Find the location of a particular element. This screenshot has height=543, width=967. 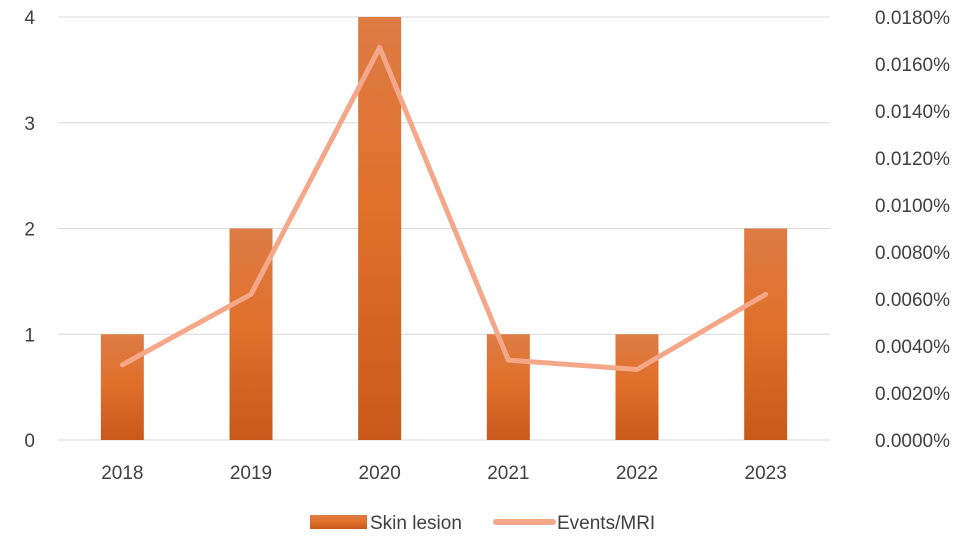

right-tick-label: 0.0160% is located at coordinates (912, 65).